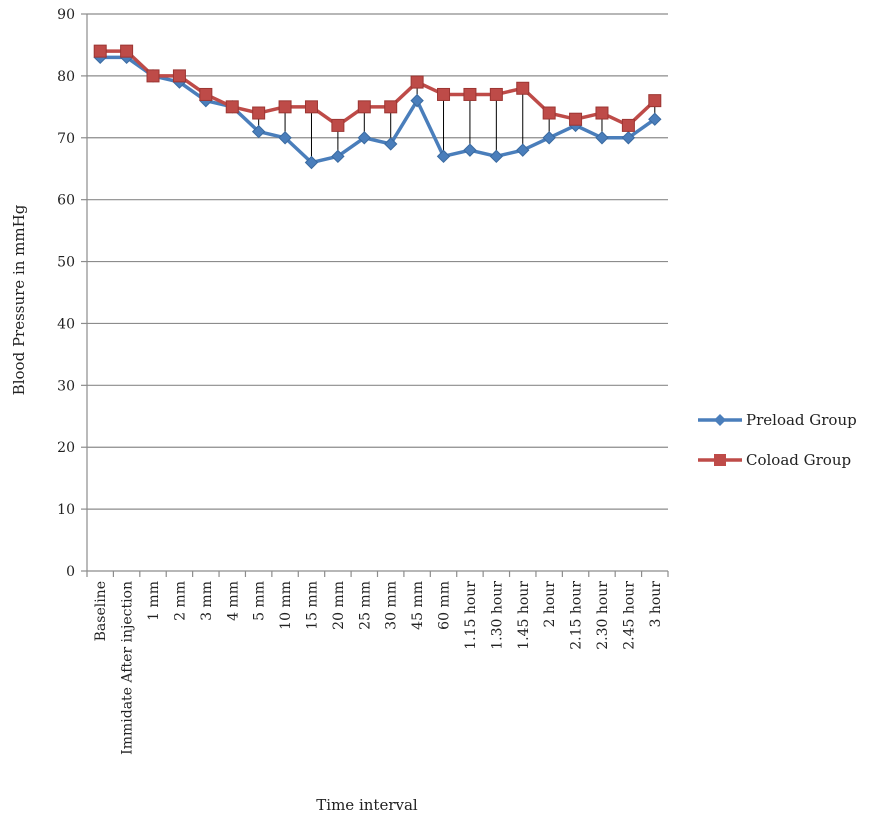 The height and width of the screenshot is (818, 871). Describe the element at coordinates (550, 604) in the screenshot. I see `x-tick-label: 2 hour` at that location.